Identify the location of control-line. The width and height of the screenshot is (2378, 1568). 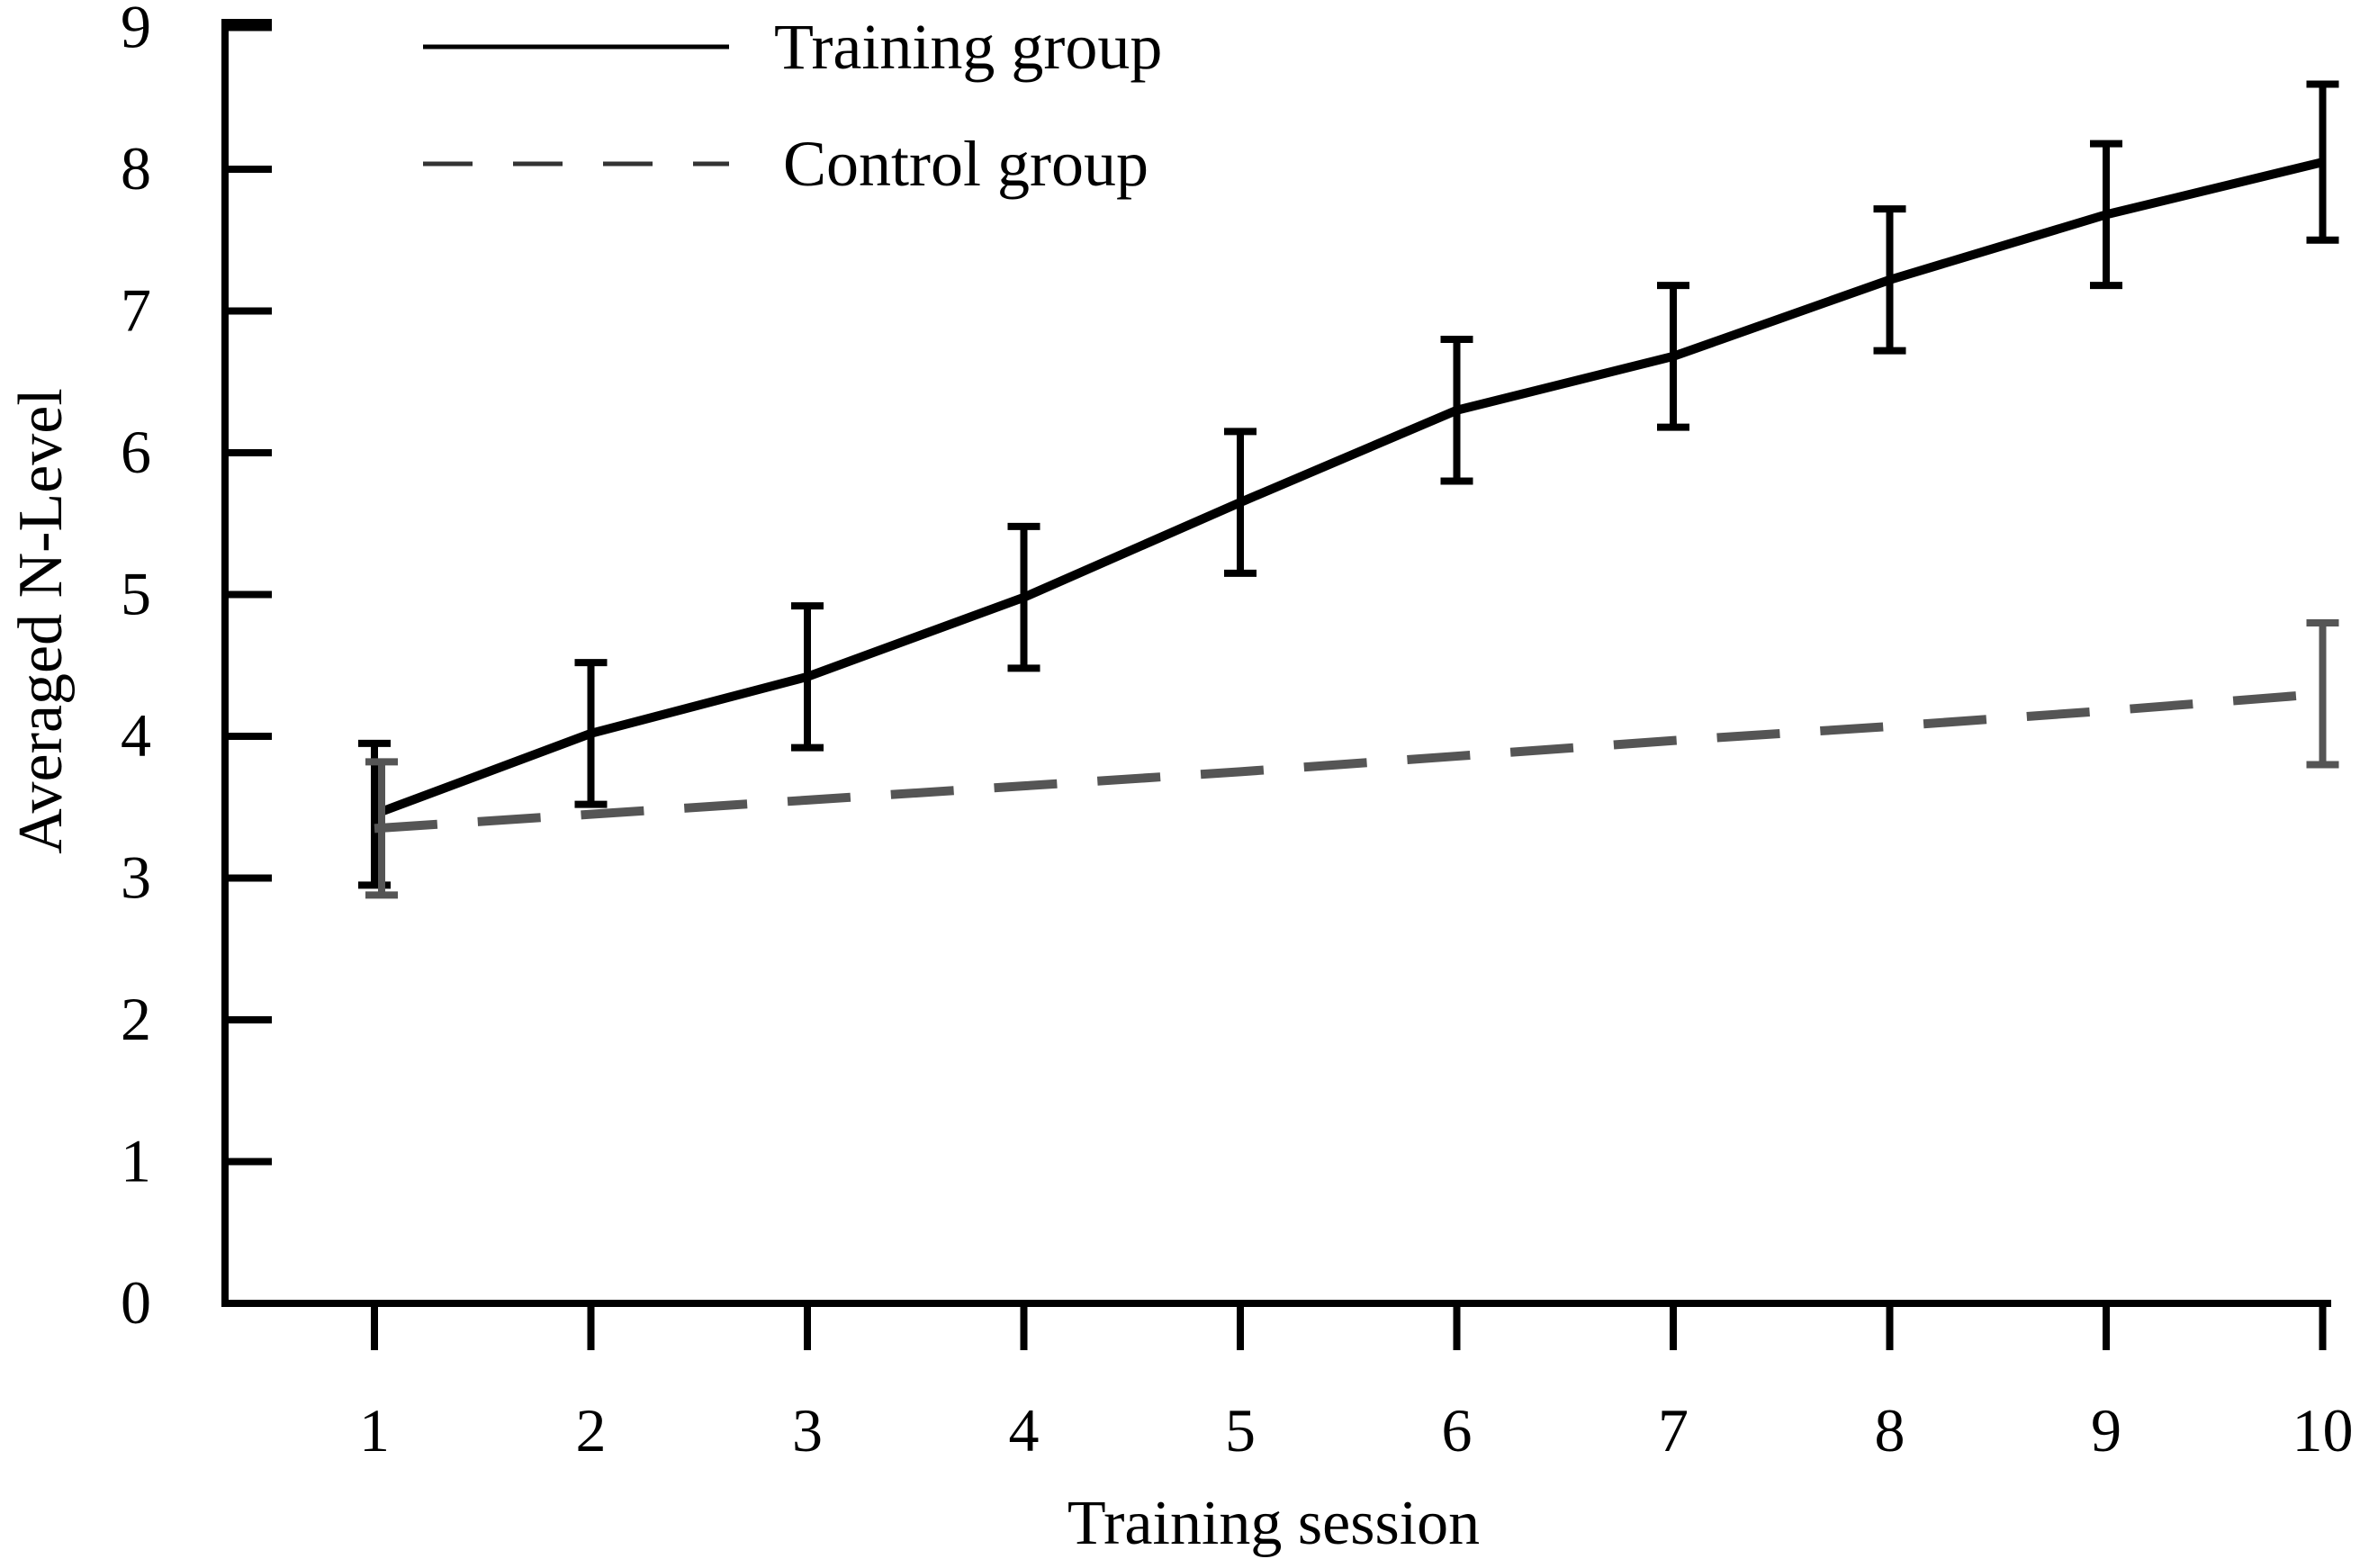
(1348, 762).